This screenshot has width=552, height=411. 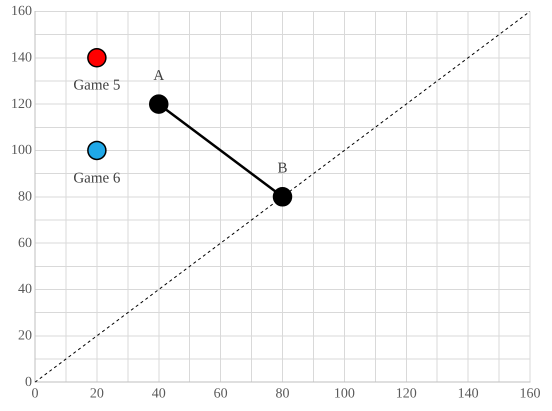 What do you see at coordinates (159, 394) in the screenshot?
I see `x-tick-label: 40` at bounding box center [159, 394].